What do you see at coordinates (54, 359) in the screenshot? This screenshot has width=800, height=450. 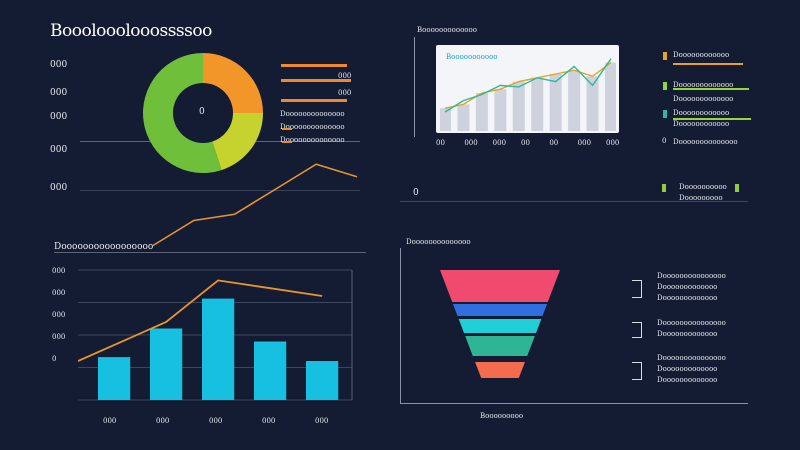 I see `bar-y-tick: 0` at bounding box center [54, 359].